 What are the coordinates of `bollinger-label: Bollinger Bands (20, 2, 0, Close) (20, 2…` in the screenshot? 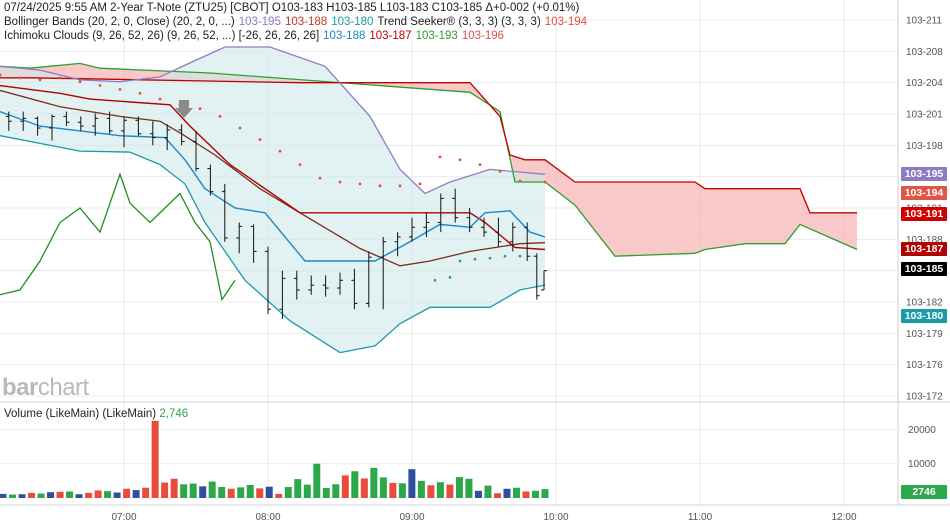 It's located at (119, 22).